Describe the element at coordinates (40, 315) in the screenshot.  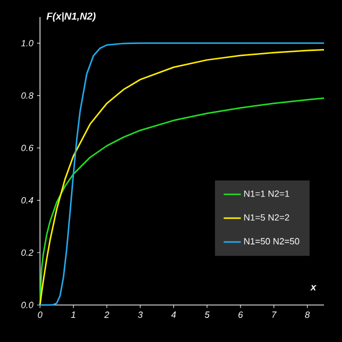
I see `x-tick-label: 0` at that location.